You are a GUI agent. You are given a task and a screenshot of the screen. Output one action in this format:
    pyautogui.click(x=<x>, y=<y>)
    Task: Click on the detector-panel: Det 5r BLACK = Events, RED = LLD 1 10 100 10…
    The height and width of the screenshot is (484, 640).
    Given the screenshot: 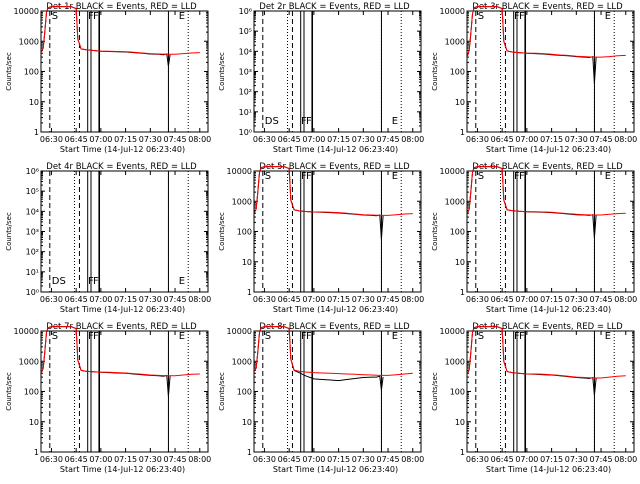 What is the action you would take?
    pyautogui.click(x=319, y=240)
    